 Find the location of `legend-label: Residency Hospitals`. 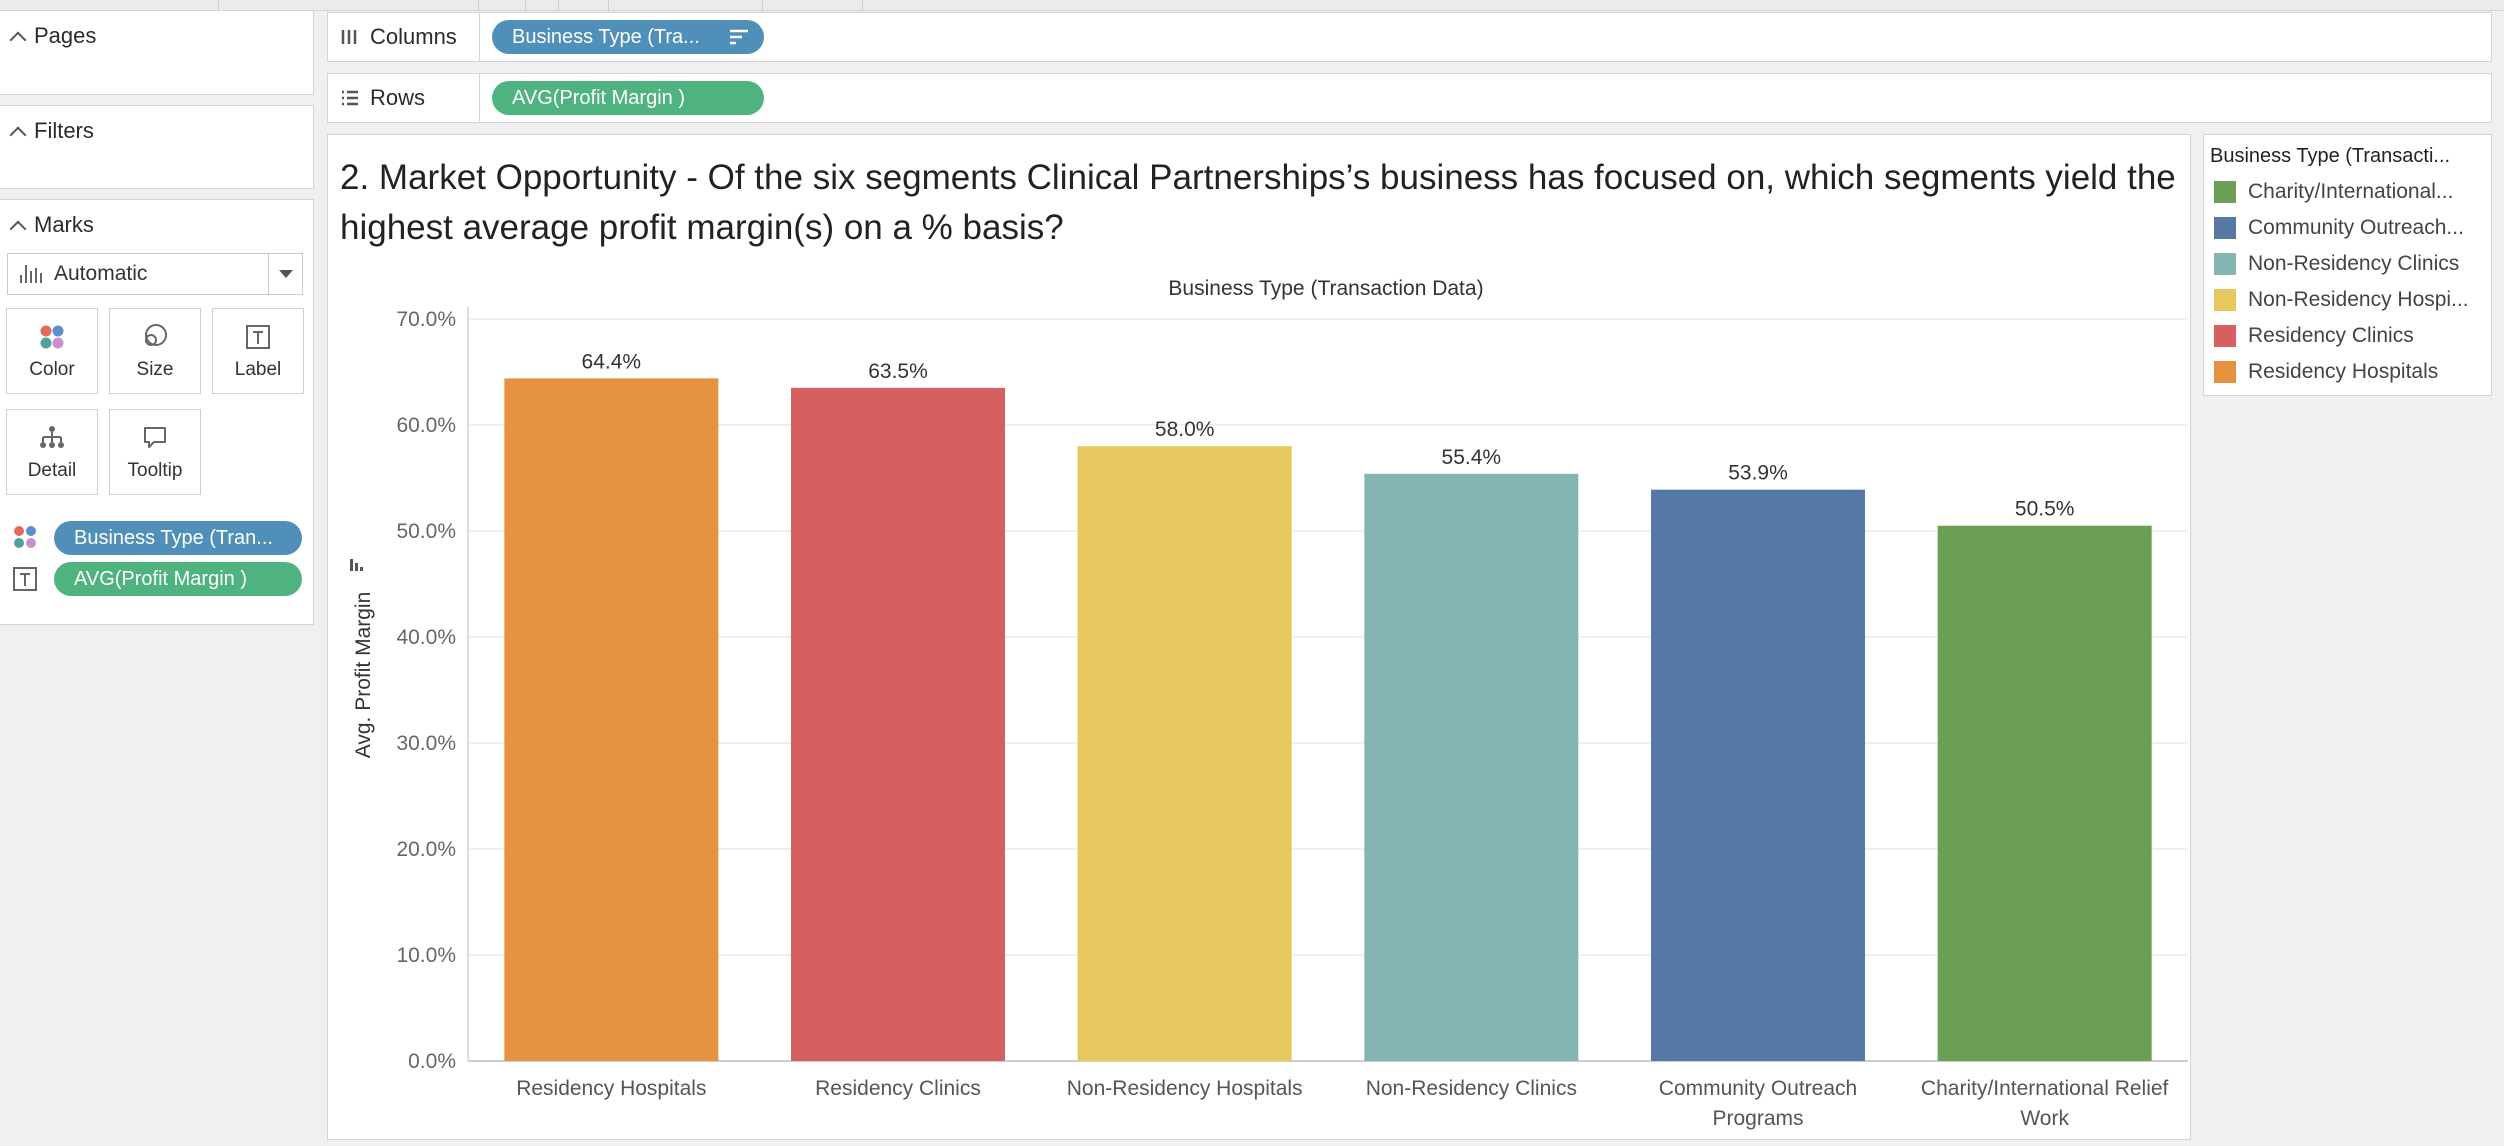

legend-label: Residency Hospitals is located at coordinates (2343, 371).